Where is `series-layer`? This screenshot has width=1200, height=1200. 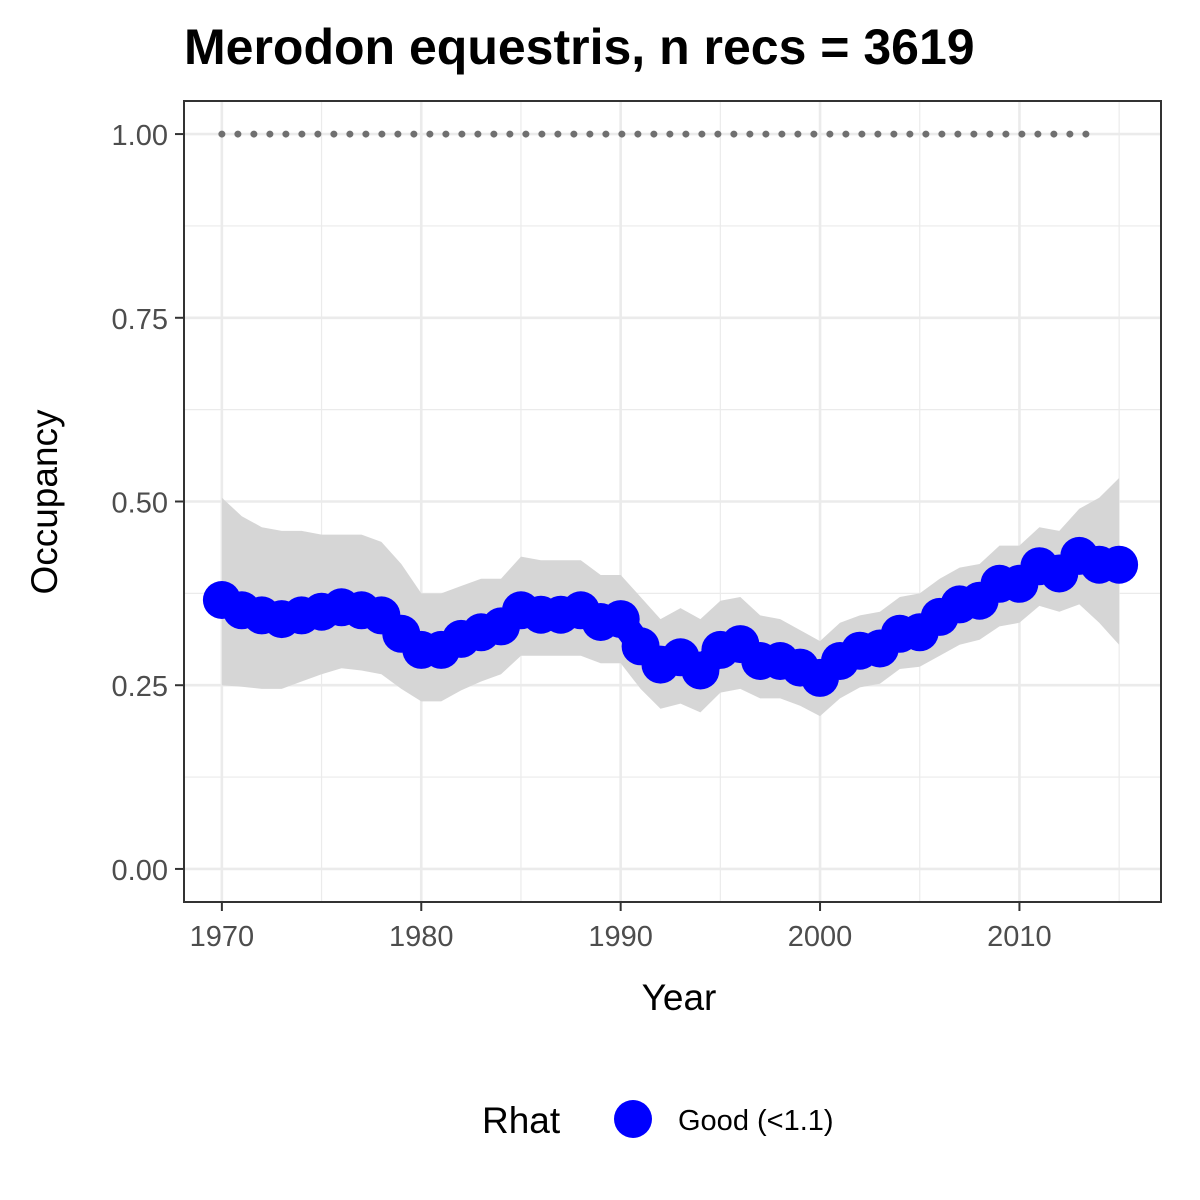 series-layer is located at coordinates (670, 616).